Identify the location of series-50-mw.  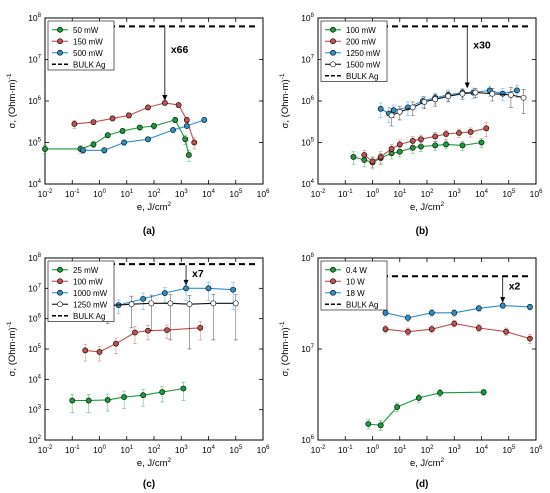
(117, 139).